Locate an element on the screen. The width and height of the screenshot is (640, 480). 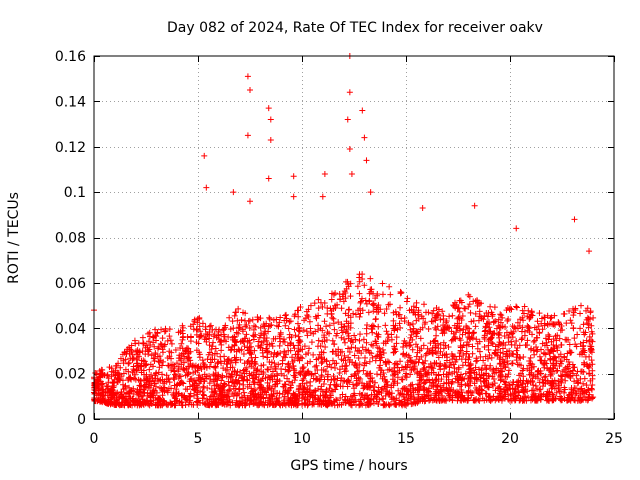
x-tick-label: 0 is located at coordinates (94, 439).